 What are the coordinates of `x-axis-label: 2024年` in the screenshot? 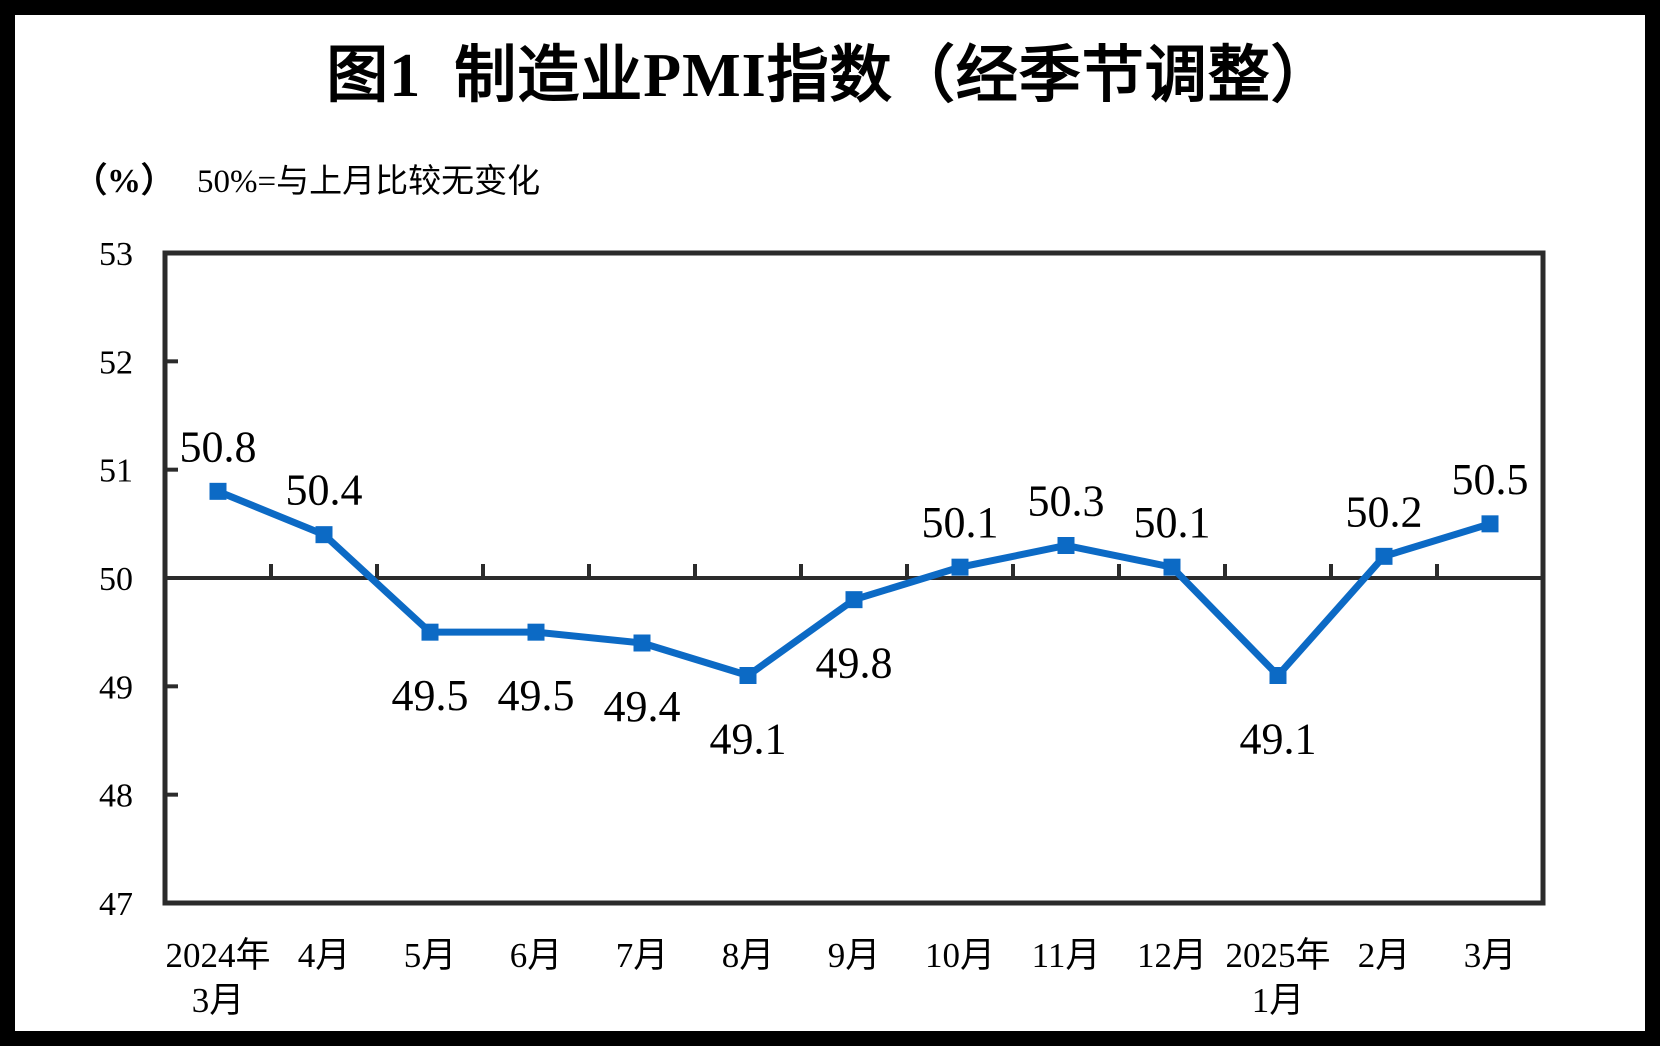 It's located at (217, 955).